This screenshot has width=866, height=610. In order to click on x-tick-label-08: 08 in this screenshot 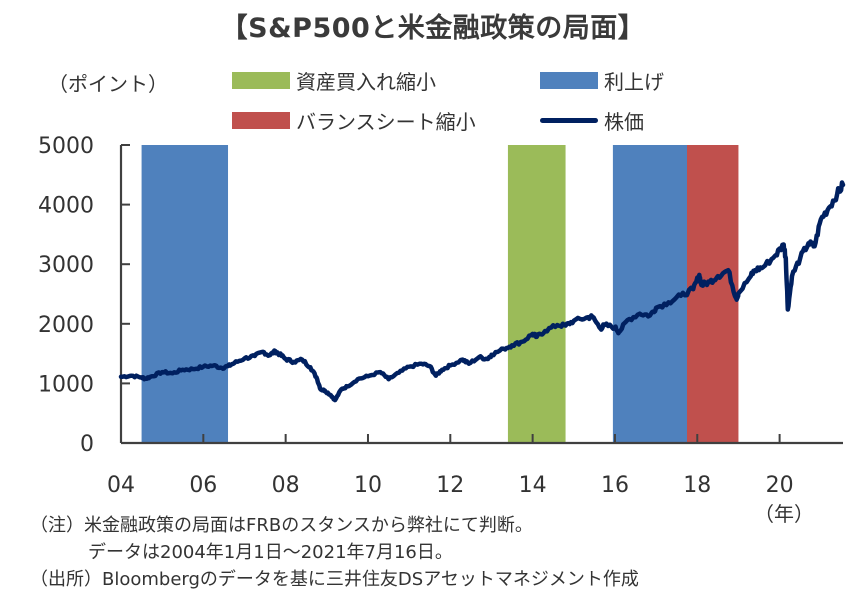, I will do `click(286, 485)`.